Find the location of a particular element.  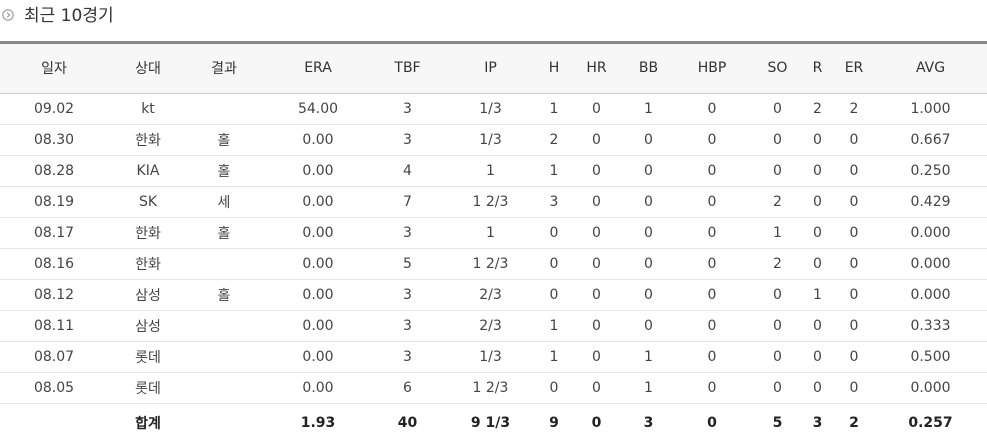

circle-arrow-right-icon is located at coordinates (8, 15).